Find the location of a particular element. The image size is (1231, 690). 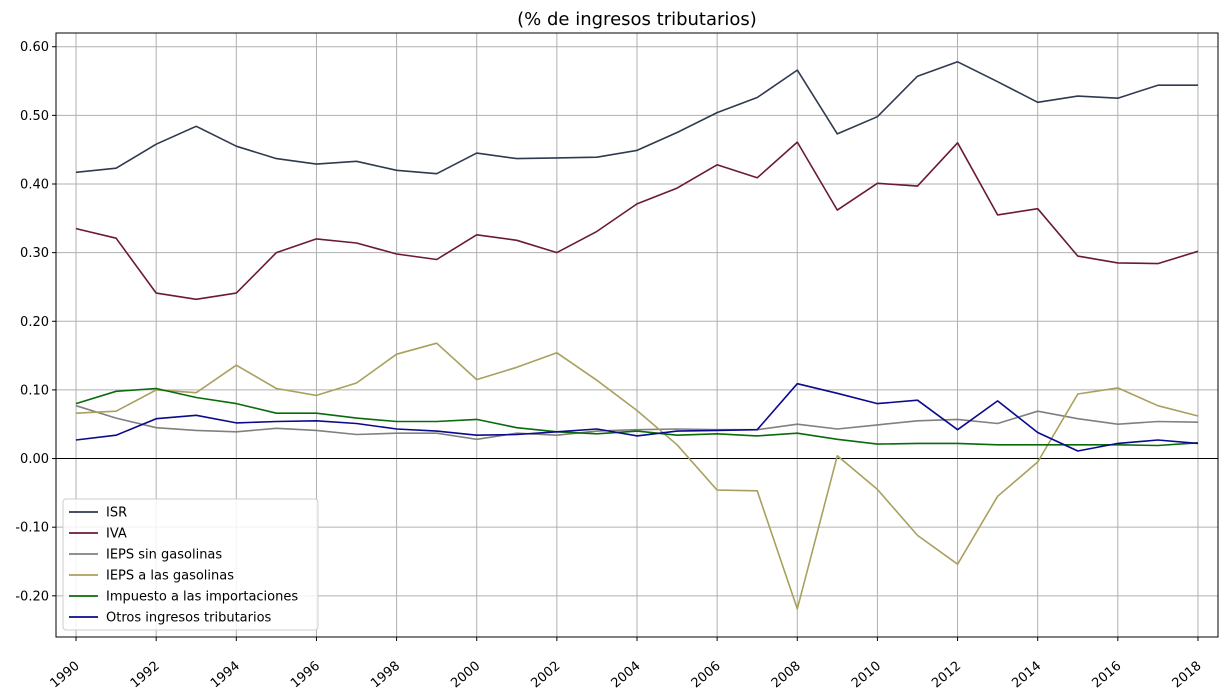

x-tick-label: 2010 is located at coordinates (866, 674).